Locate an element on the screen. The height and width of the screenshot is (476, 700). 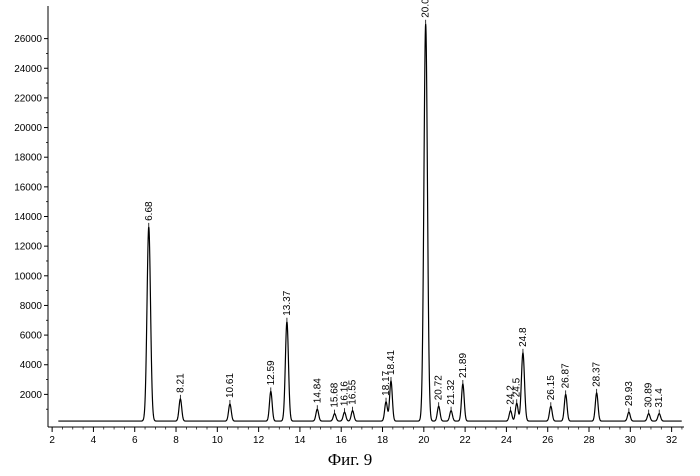
x-tick-label: 30 is located at coordinates (631, 440).